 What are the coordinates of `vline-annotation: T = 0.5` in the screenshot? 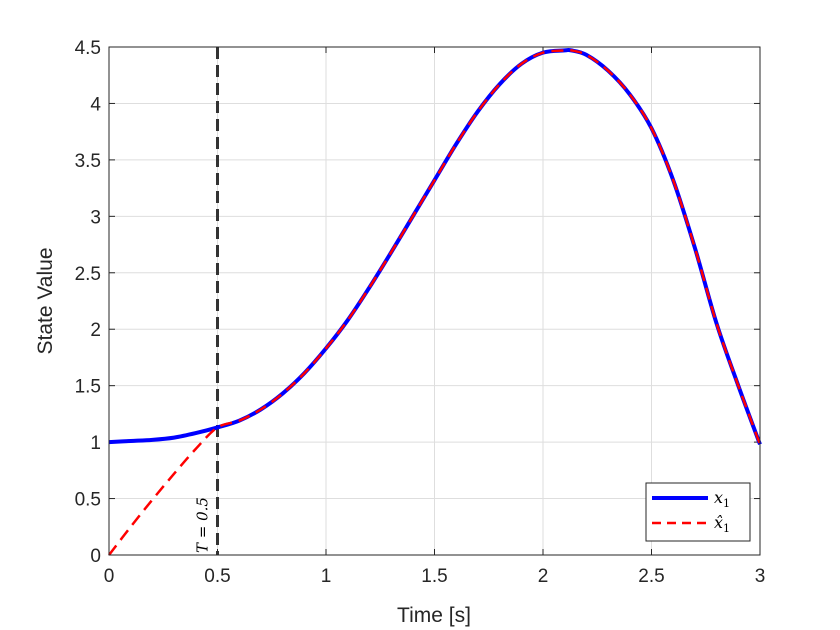 It's located at (203, 525).